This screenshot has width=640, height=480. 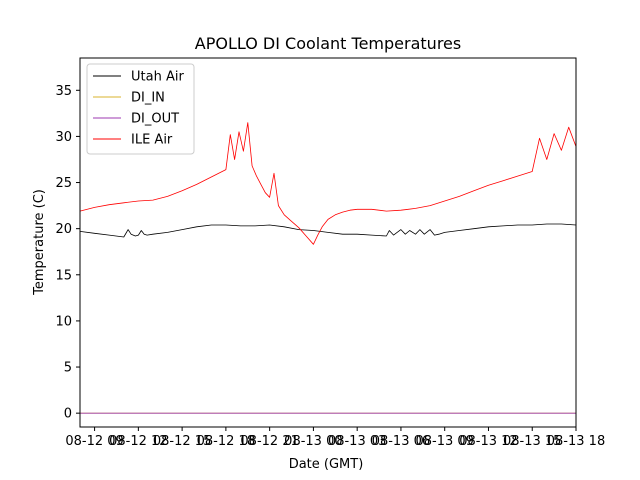 What do you see at coordinates (576, 441) in the screenshot?
I see `x-tick-label: 08-13 18` at bounding box center [576, 441].